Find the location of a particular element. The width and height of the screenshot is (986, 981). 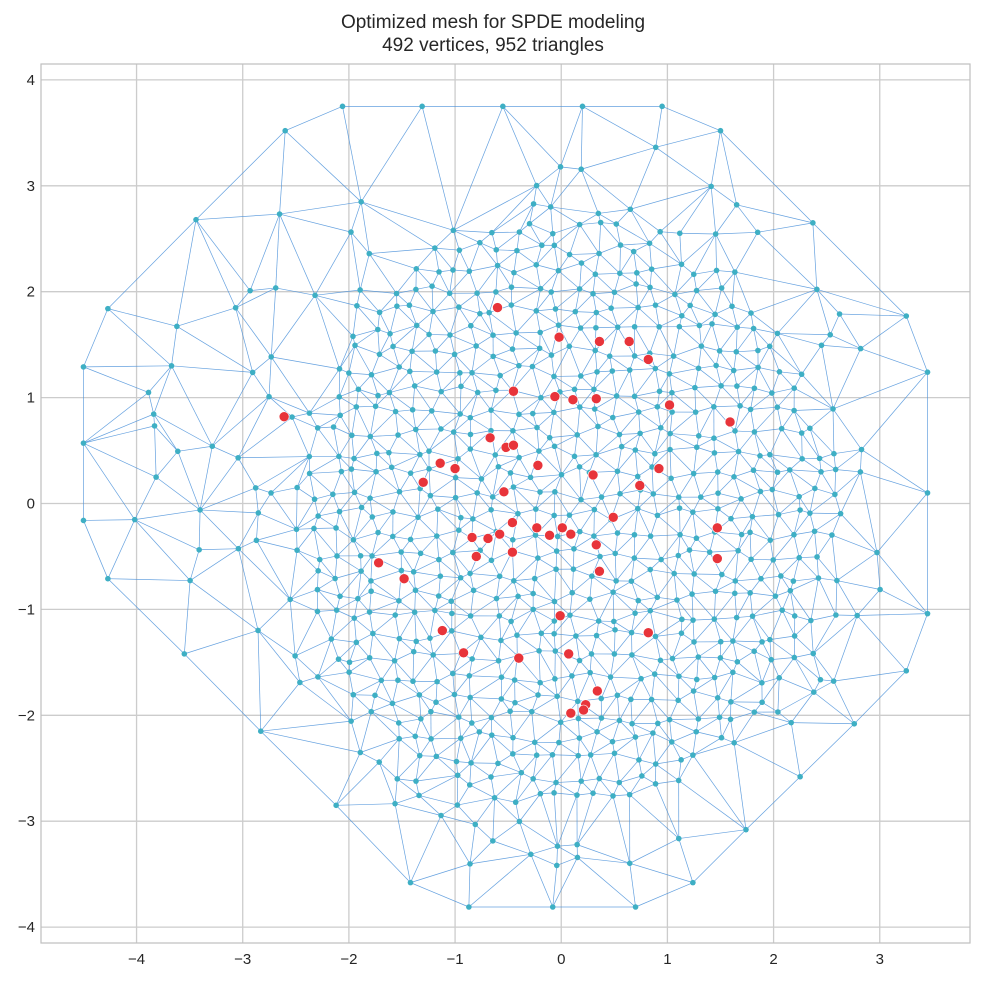

x-tick-label: 3 is located at coordinates (880, 959).